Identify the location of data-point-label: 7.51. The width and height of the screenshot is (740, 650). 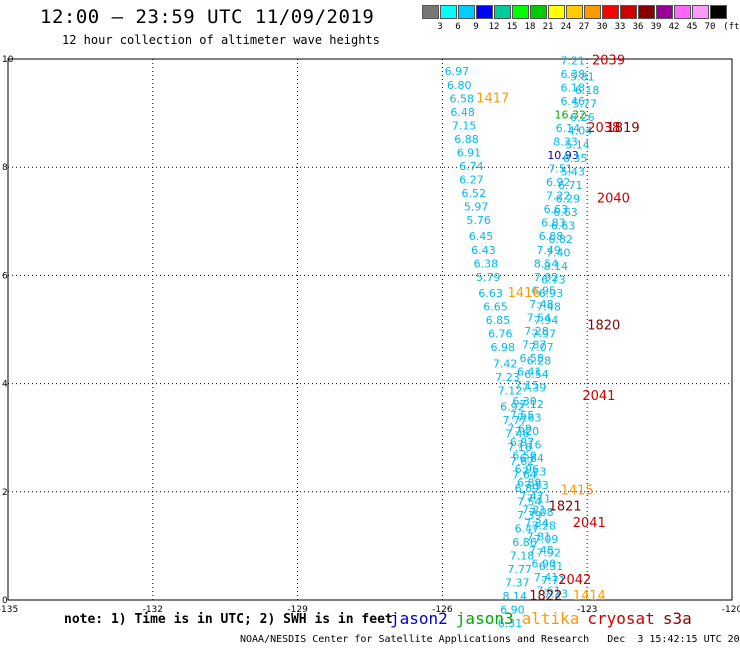
(560, 169).